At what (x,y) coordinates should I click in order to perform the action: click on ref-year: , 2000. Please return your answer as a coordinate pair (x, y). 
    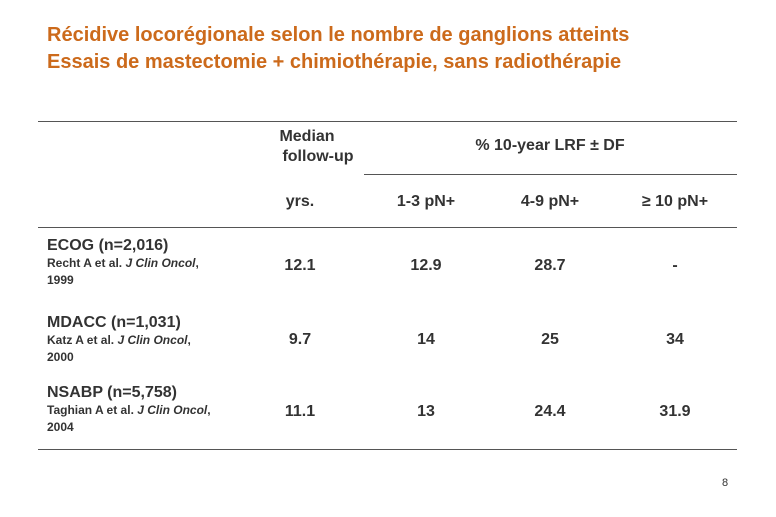
    Looking at the image, I should click on (119, 348).